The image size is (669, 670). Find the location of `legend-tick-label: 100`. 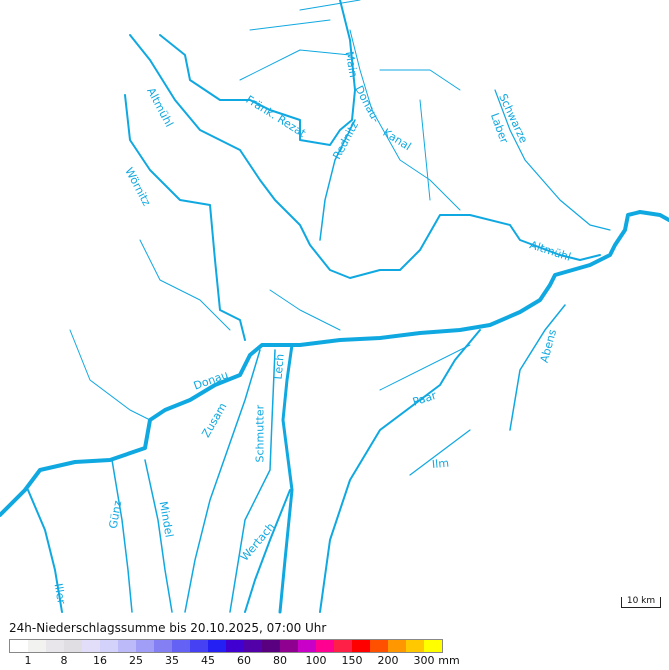

legend-tick-label: 100 is located at coordinates (316, 660).